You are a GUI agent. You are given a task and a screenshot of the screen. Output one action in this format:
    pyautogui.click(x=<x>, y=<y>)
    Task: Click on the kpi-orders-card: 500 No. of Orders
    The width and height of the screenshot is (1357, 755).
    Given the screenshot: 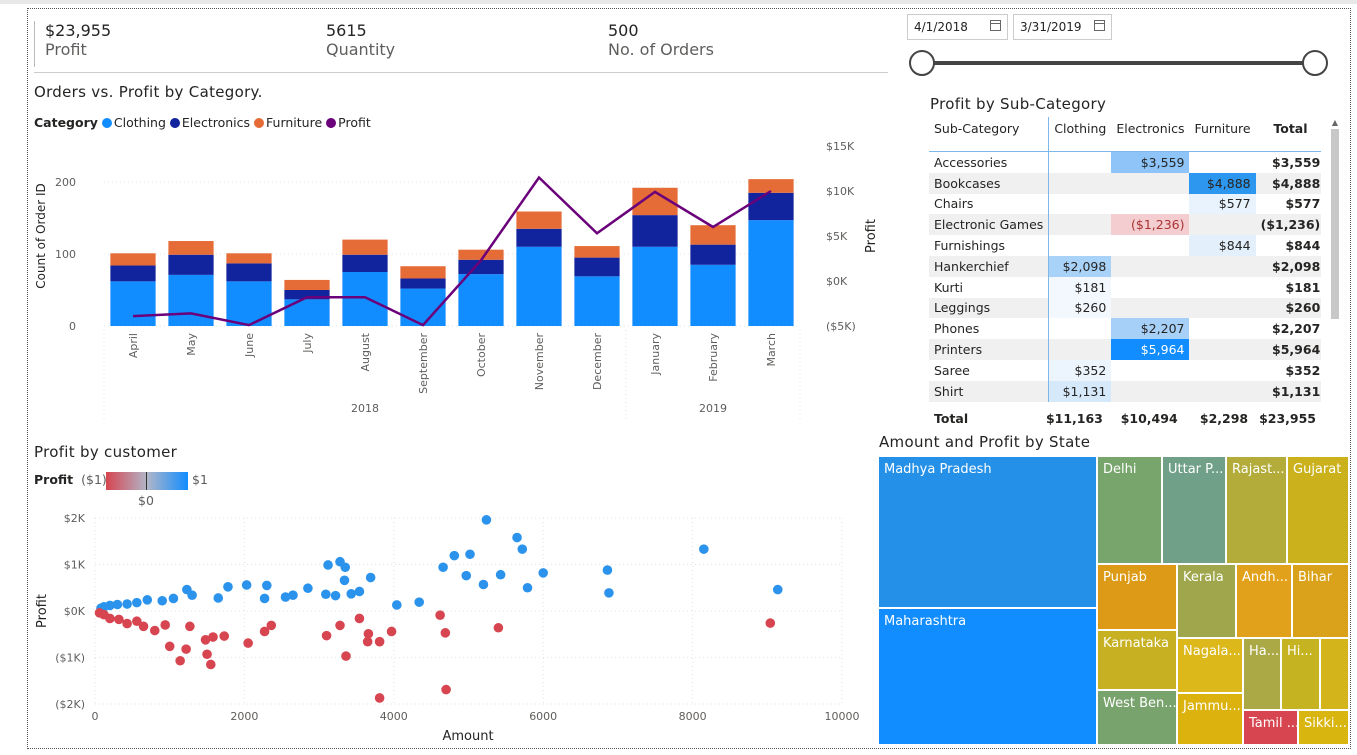 What is the action you would take?
    pyautogui.click(x=733, y=44)
    